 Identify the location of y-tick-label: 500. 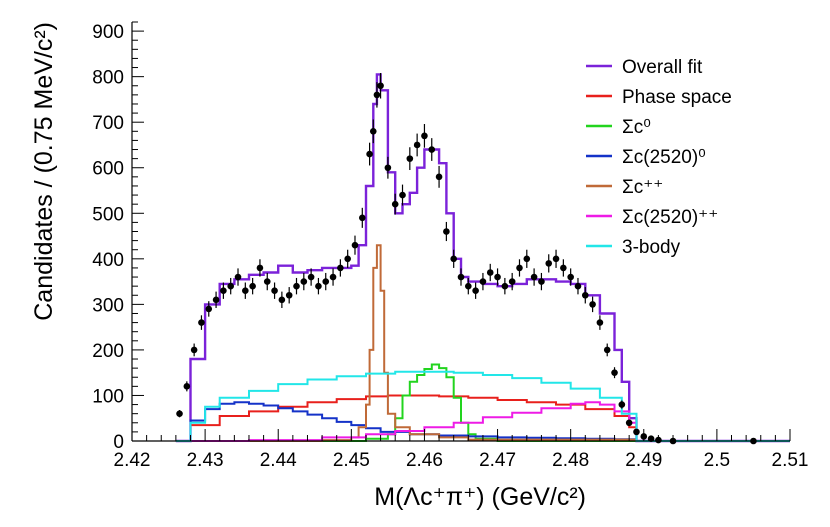
(108, 214).